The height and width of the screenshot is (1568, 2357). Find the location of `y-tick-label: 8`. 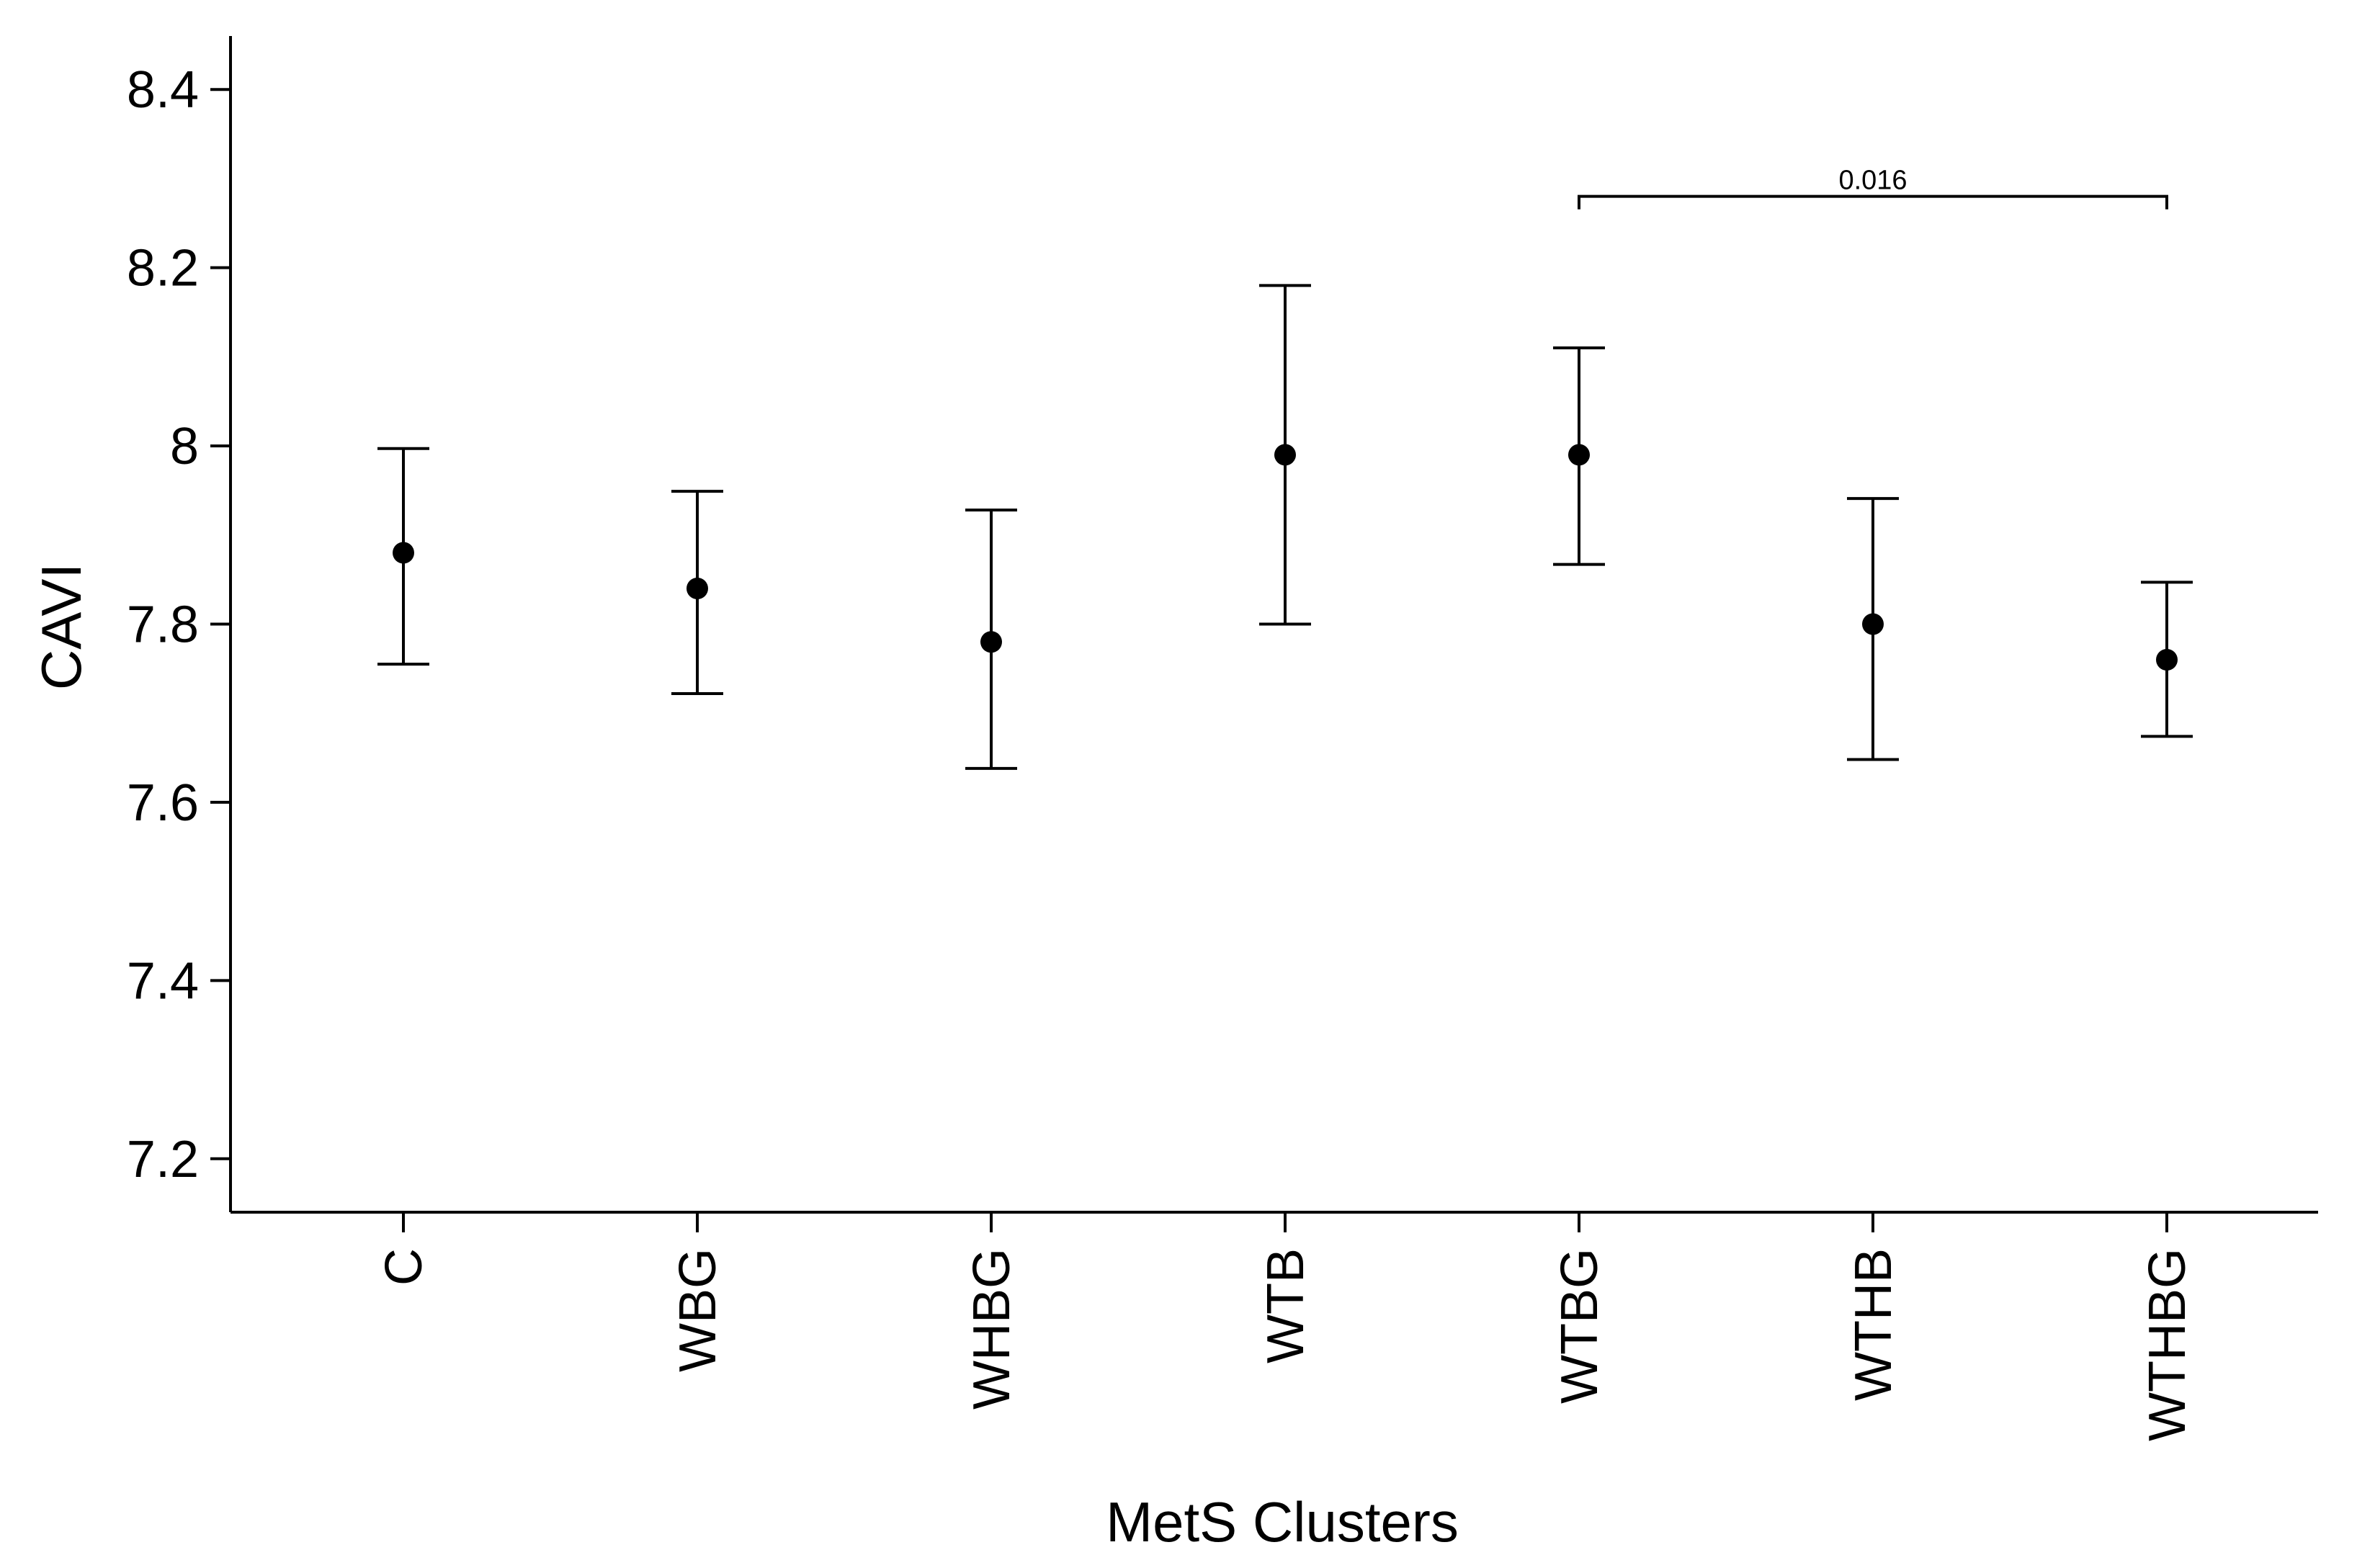

y-tick-label: 8 is located at coordinates (184, 447).